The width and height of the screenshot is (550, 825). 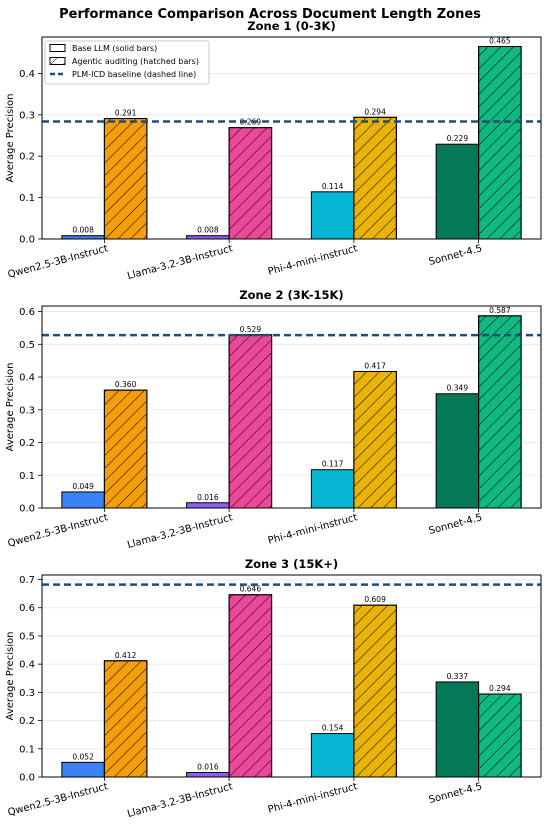 What do you see at coordinates (126, 655) in the screenshot?
I see `data-label-agentic: 0.412` at bounding box center [126, 655].